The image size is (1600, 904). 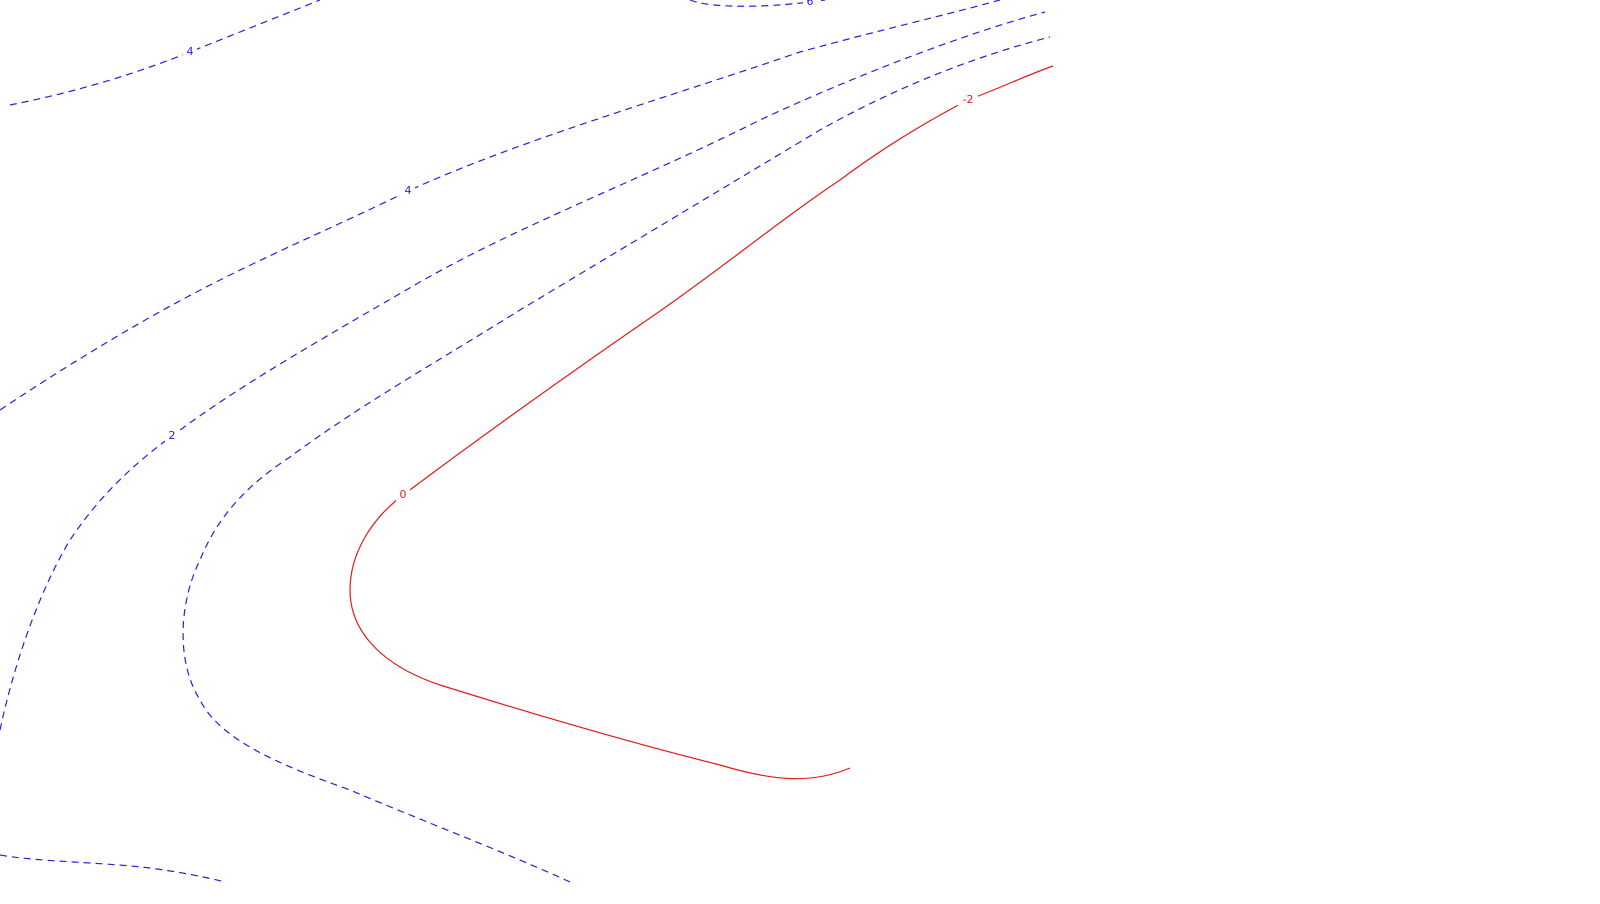 I want to click on contour-label: 6, so click(x=810, y=4).